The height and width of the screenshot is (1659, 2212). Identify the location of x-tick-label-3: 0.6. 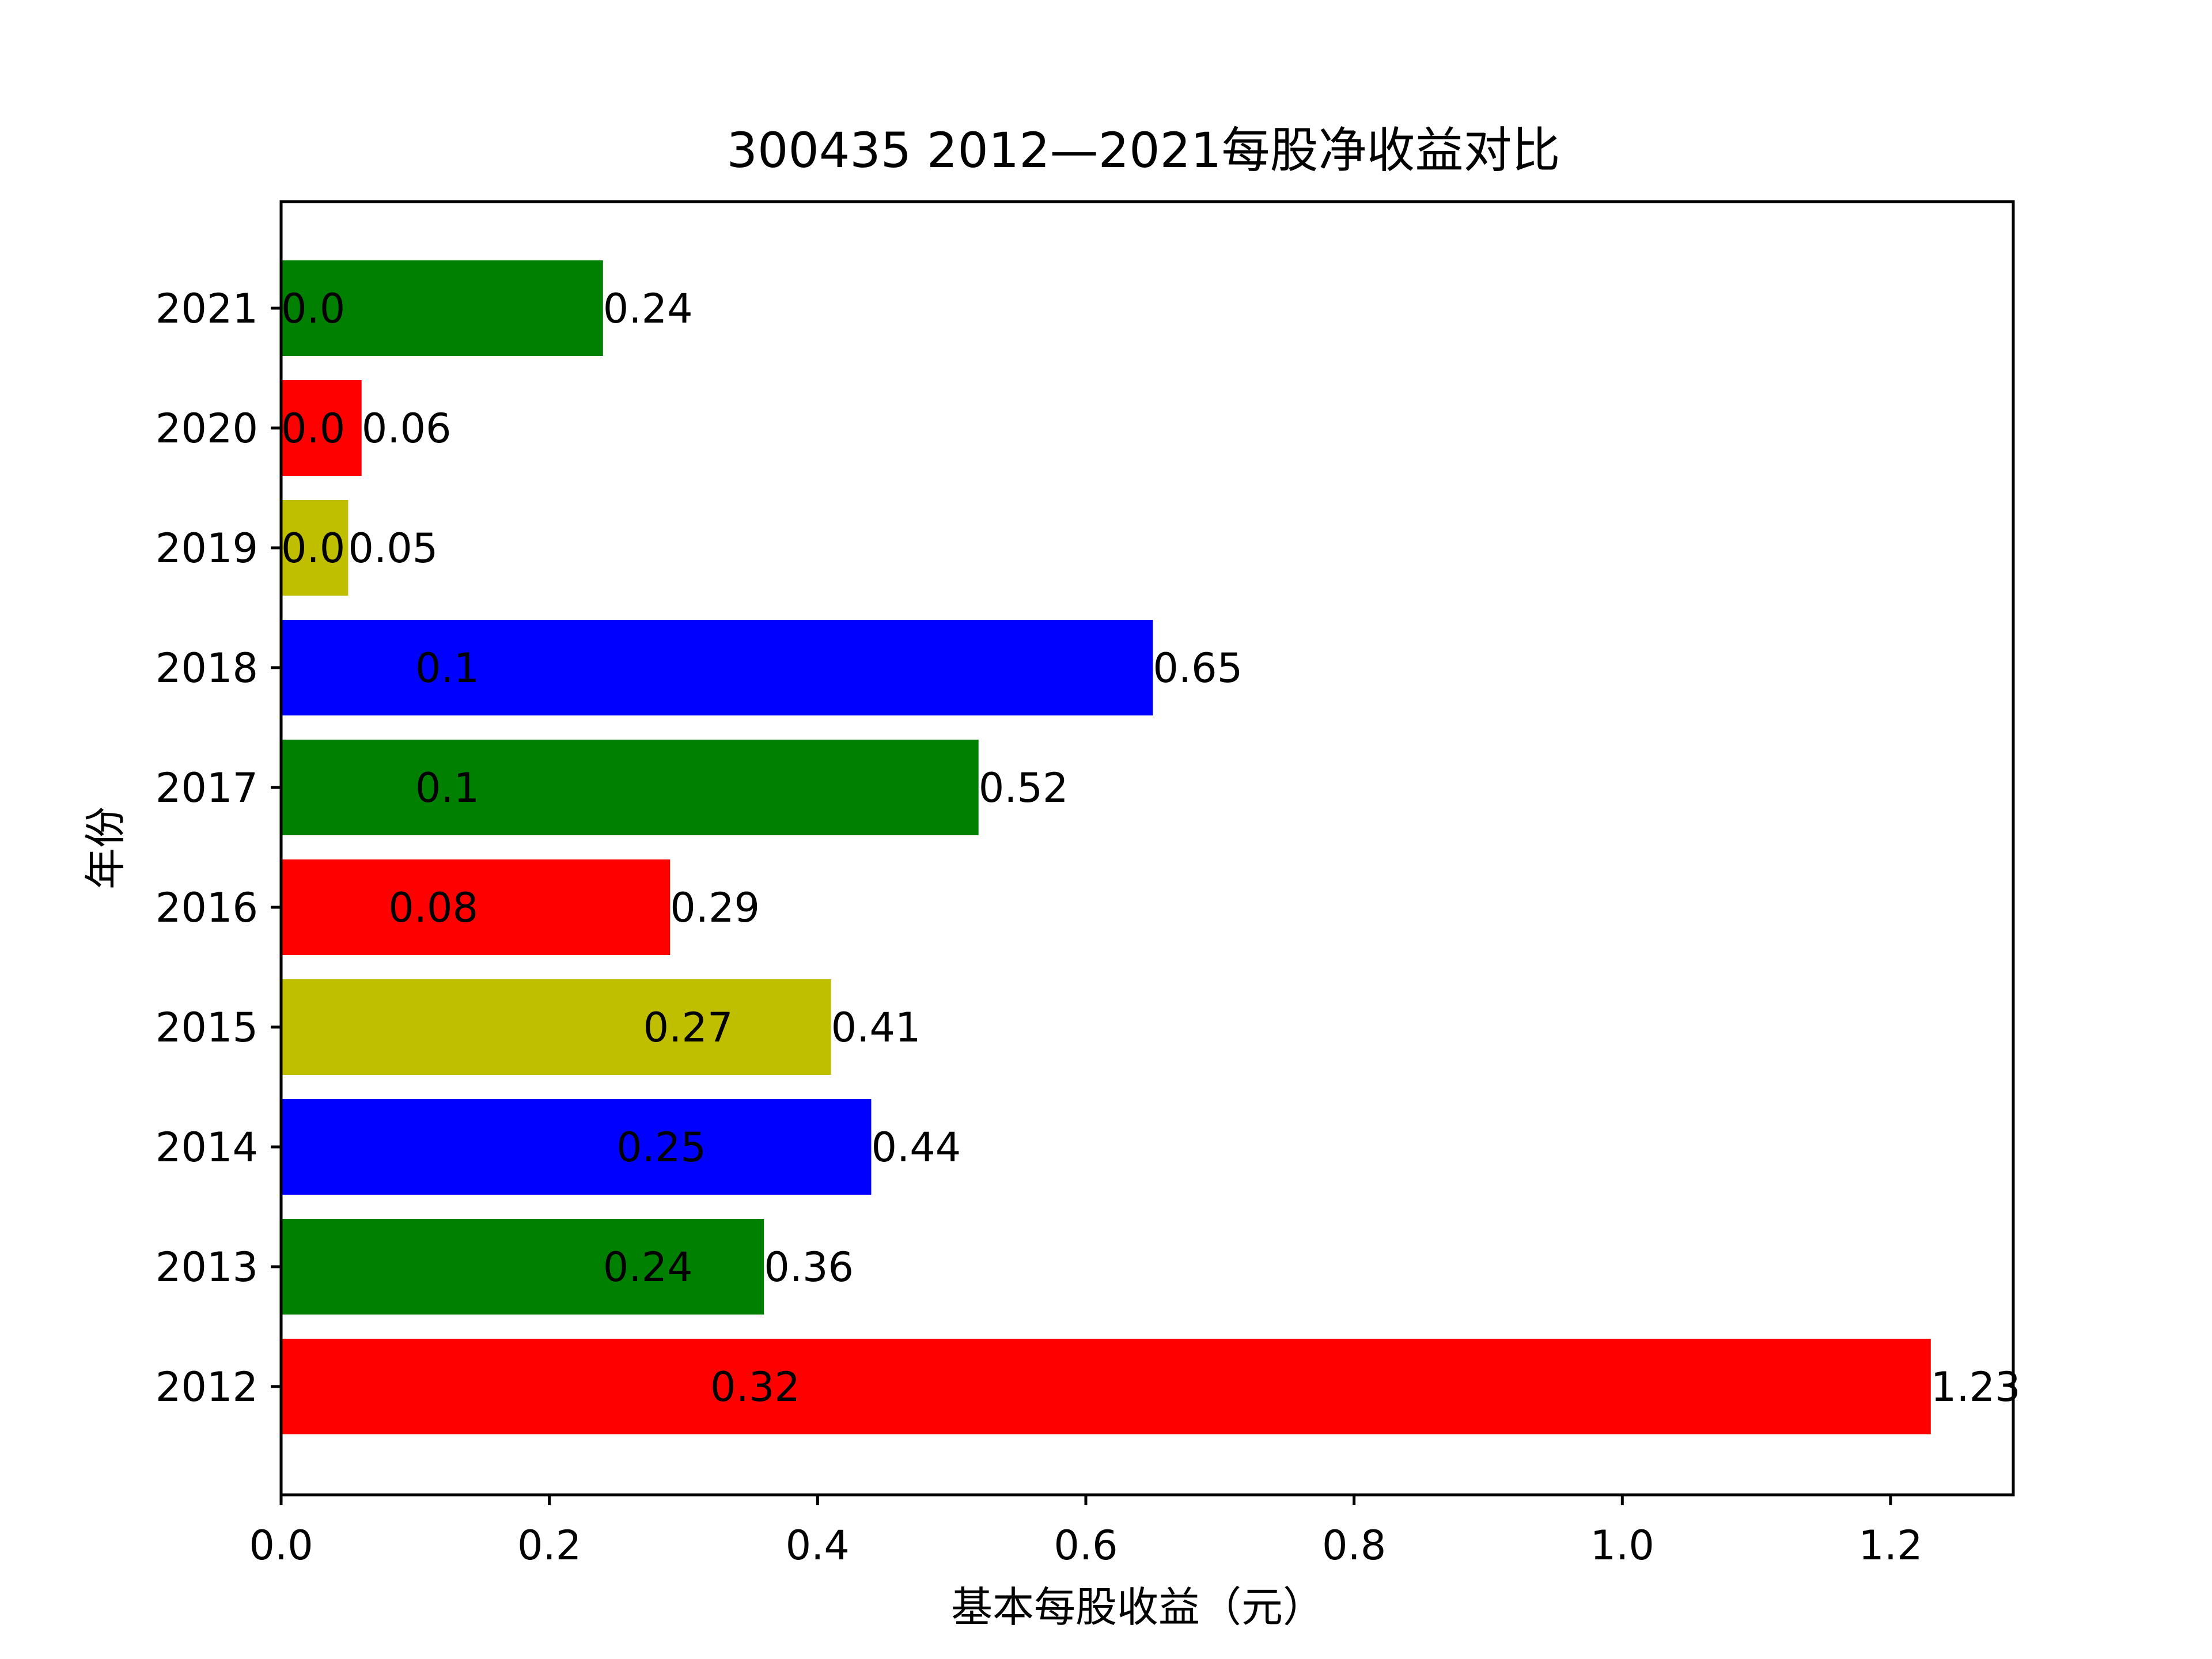
(1086, 1545).